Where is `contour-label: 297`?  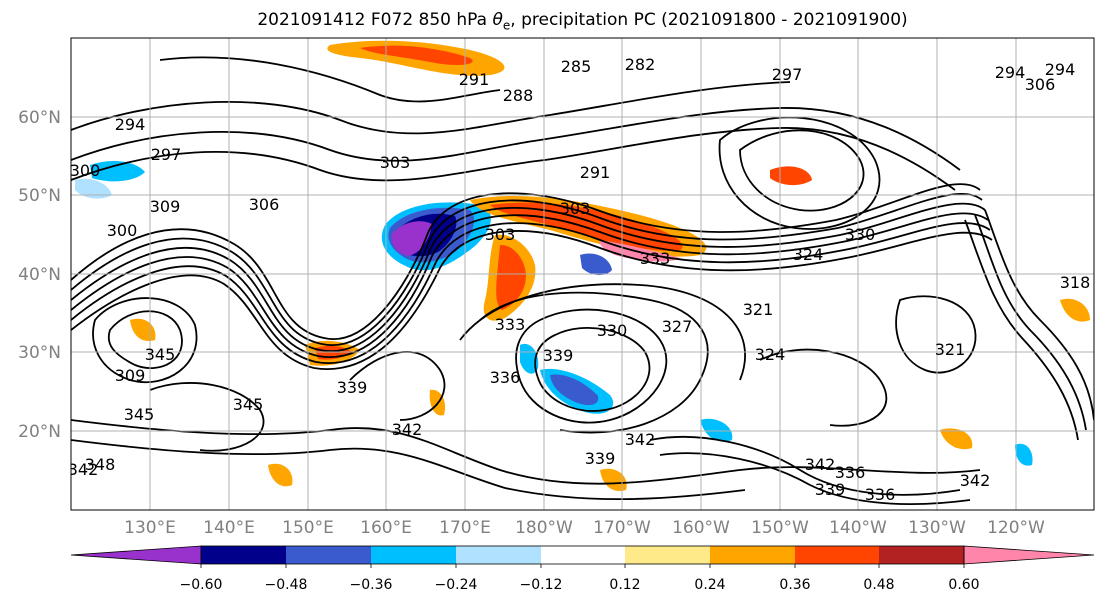 contour-label: 297 is located at coordinates (166, 154).